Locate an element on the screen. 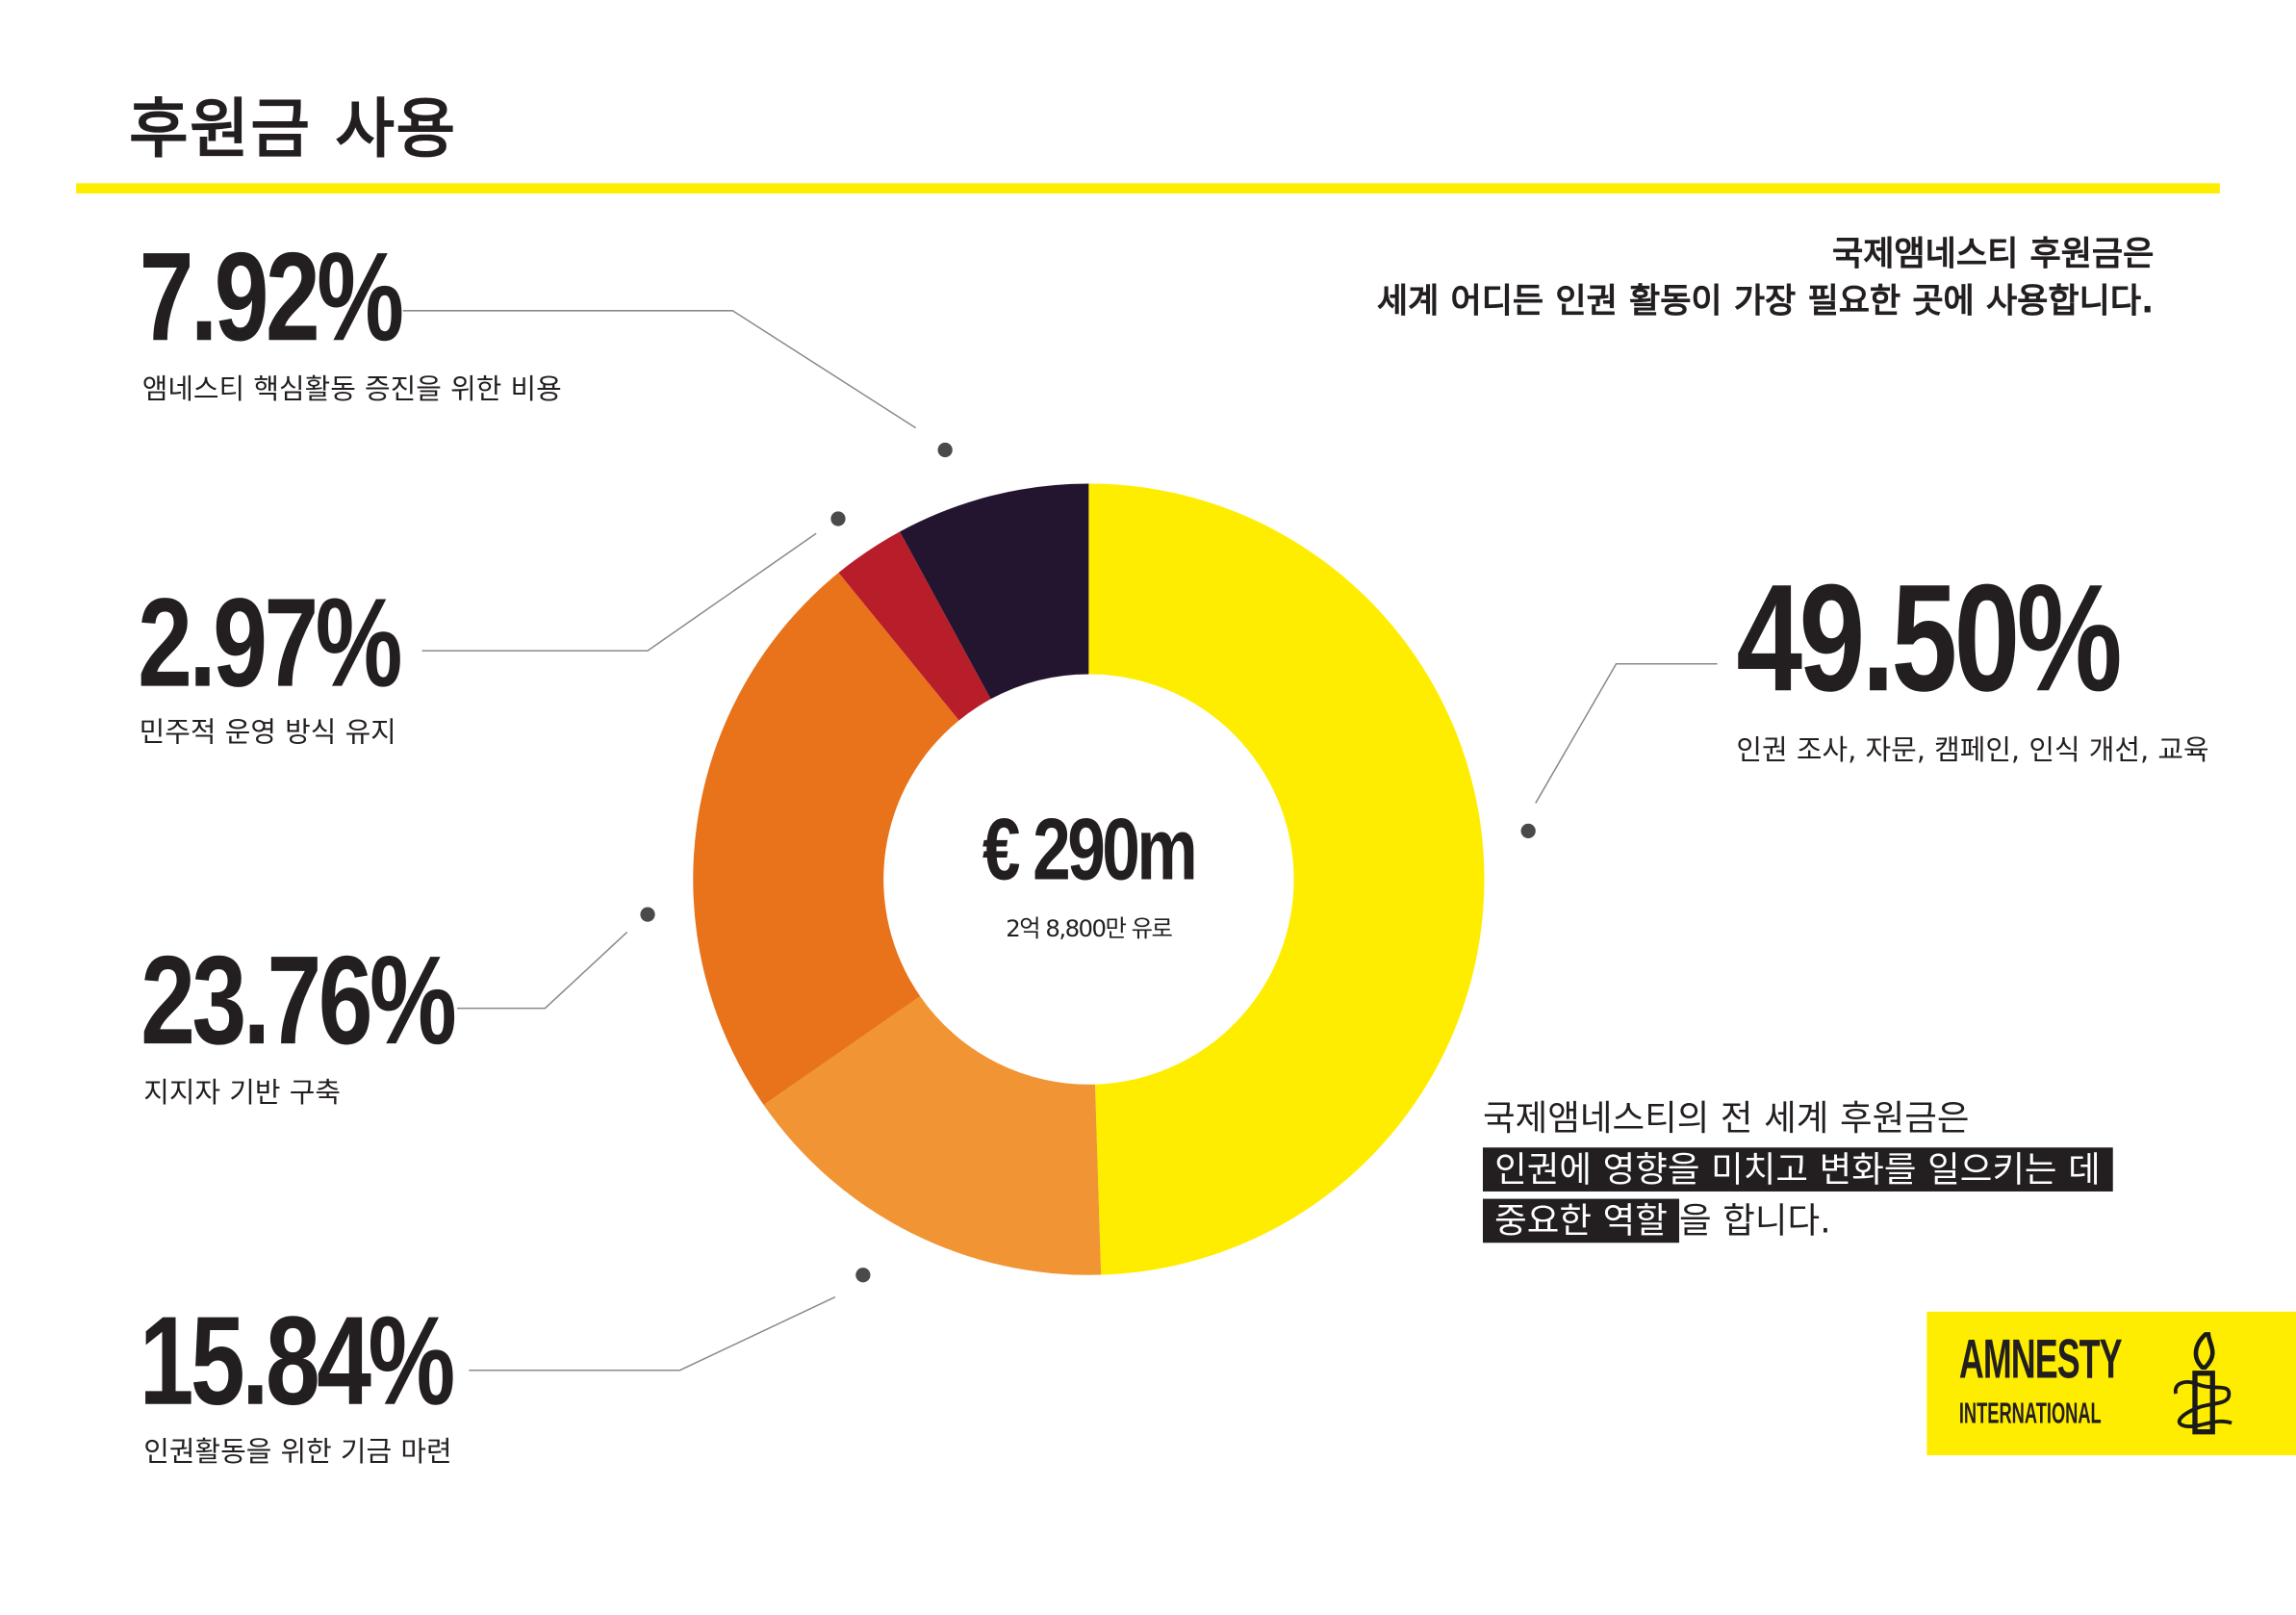 The width and height of the screenshot is (2296, 1615). pct-label-7-92: 7.92% is located at coordinates (271, 298).